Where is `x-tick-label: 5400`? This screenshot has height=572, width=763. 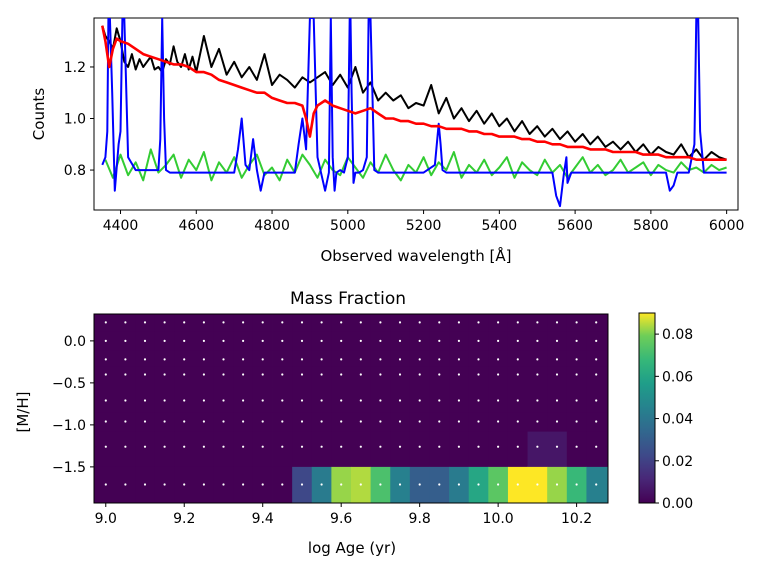 x-tick-label: 5400 is located at coordinates (500, 226).